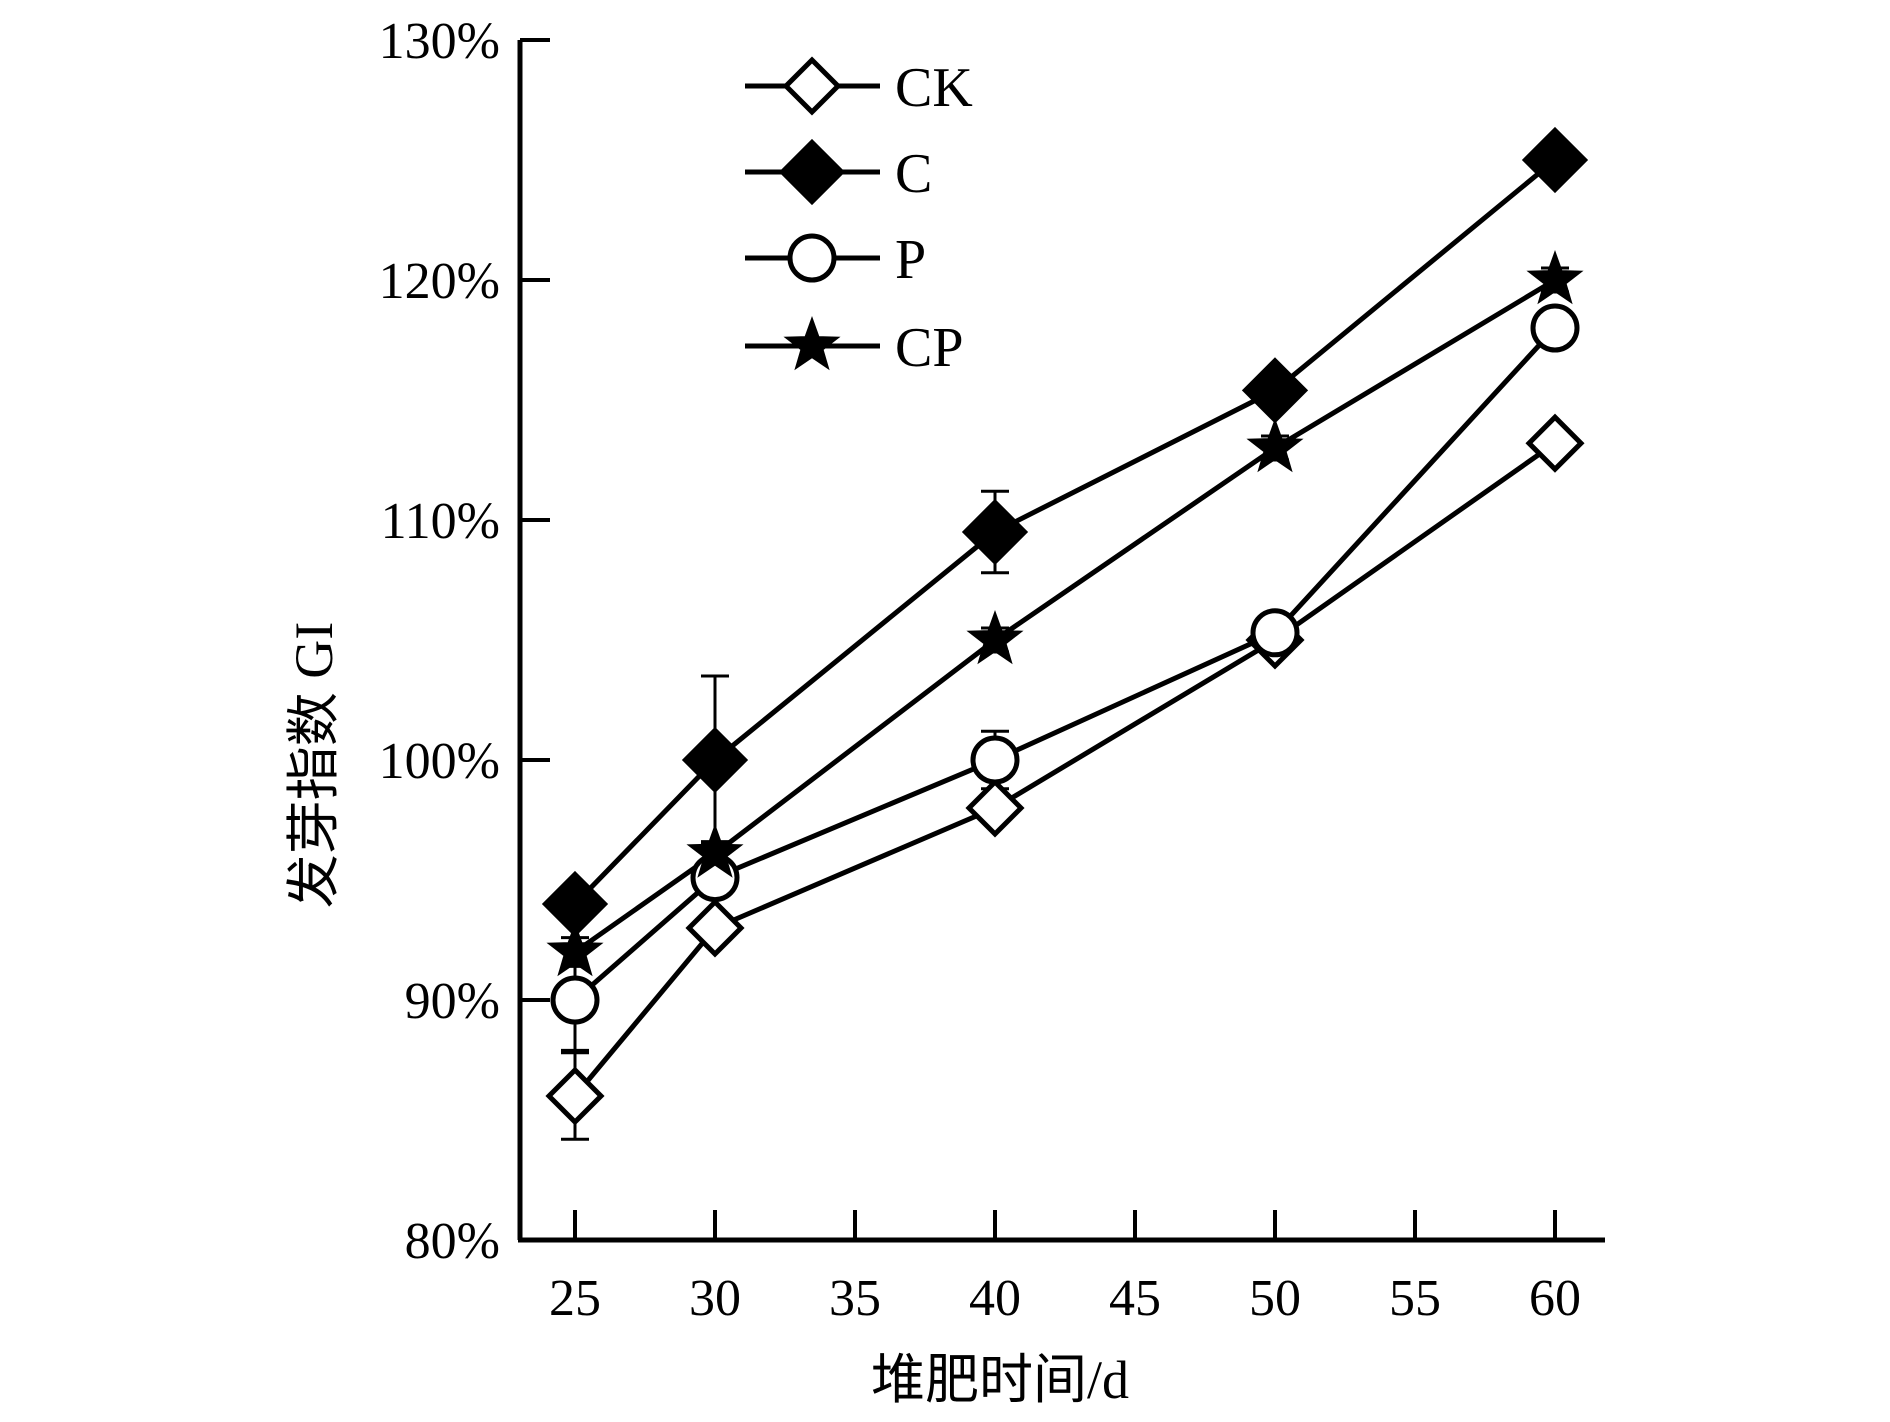 This screenshot has height=1422, width=1890. Describe the element at coordinates (1000, 1380) in the screenshot. I see `x-axis-title: 堆肥时间/d` at that location.